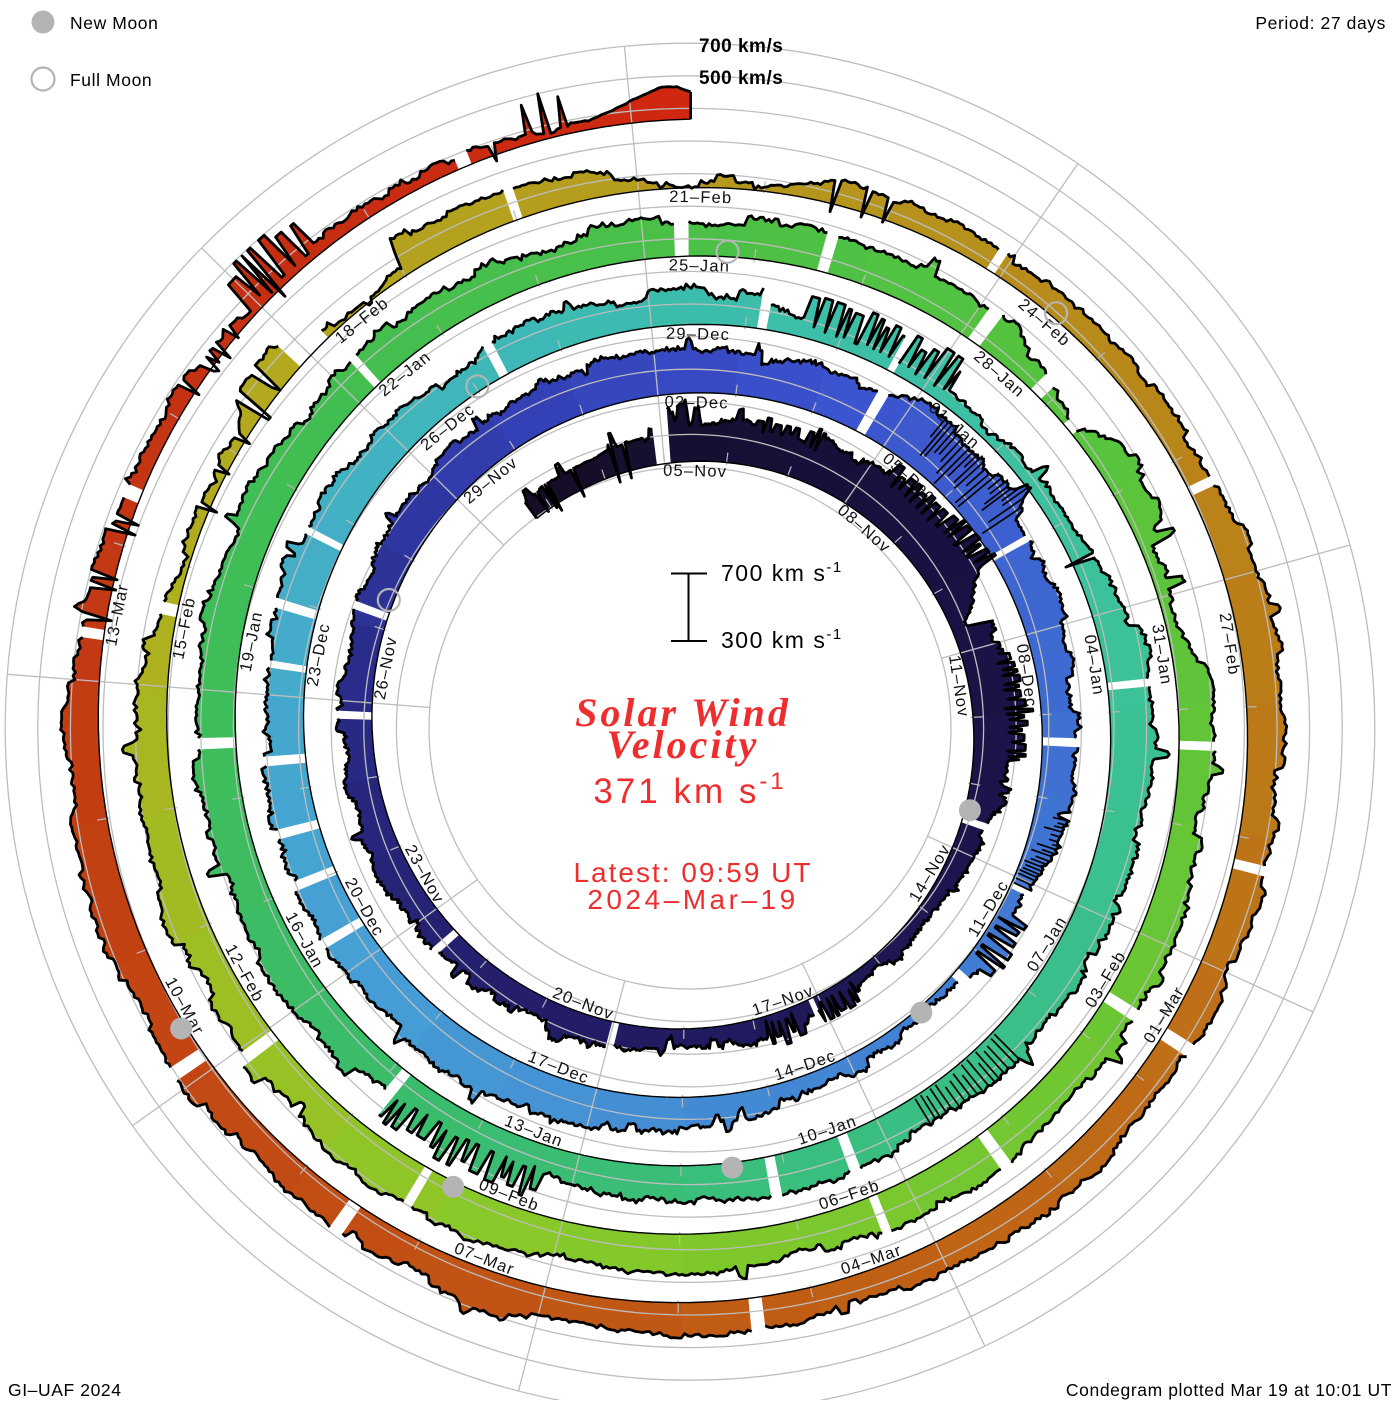  Describe the element at coordinates (111, 80) in the screenshot. I see `svg-text: Full Moon` at that location.